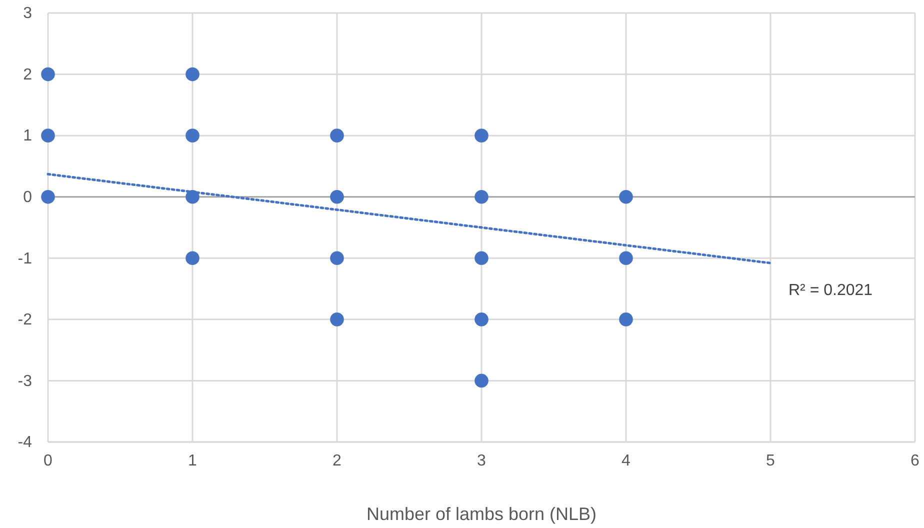  What do you see at coordinates (481, 461) in the screenshot?
I see `x-tick-label: 3` at bounding box center [481, 461].